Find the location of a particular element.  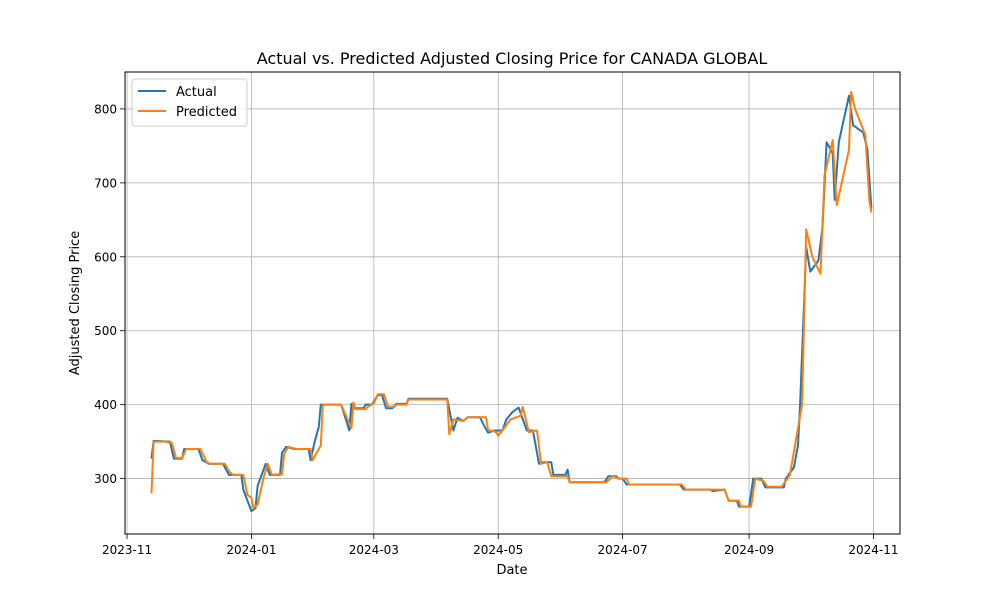

y-tick-label: 700 is located at coordinates (105, 183).